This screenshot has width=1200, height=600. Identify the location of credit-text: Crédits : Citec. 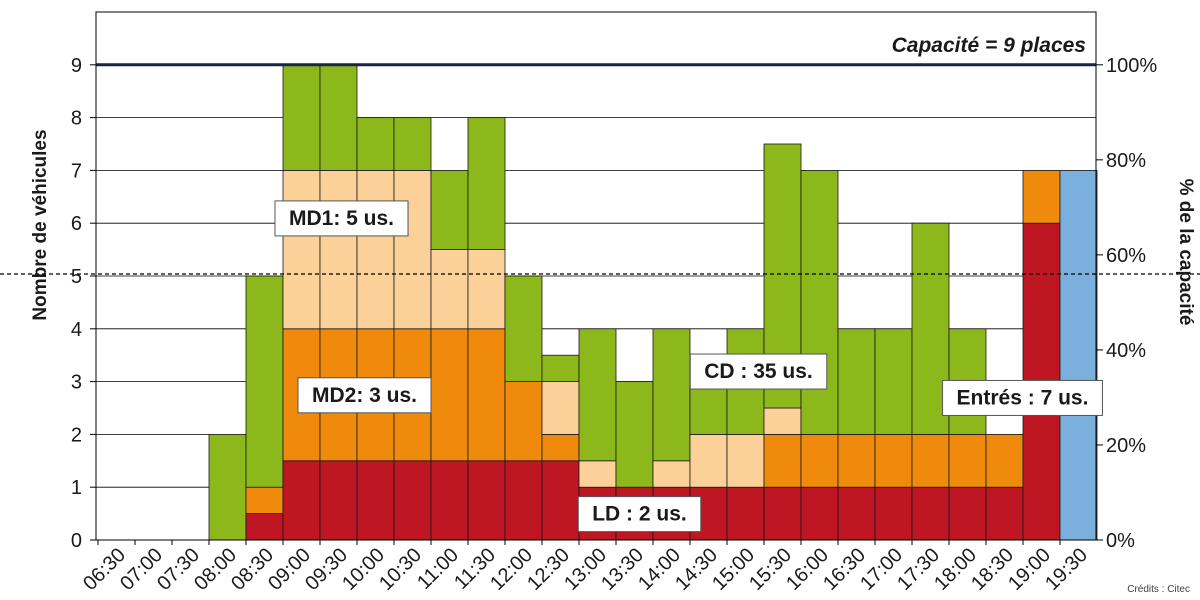
(1158, 589).